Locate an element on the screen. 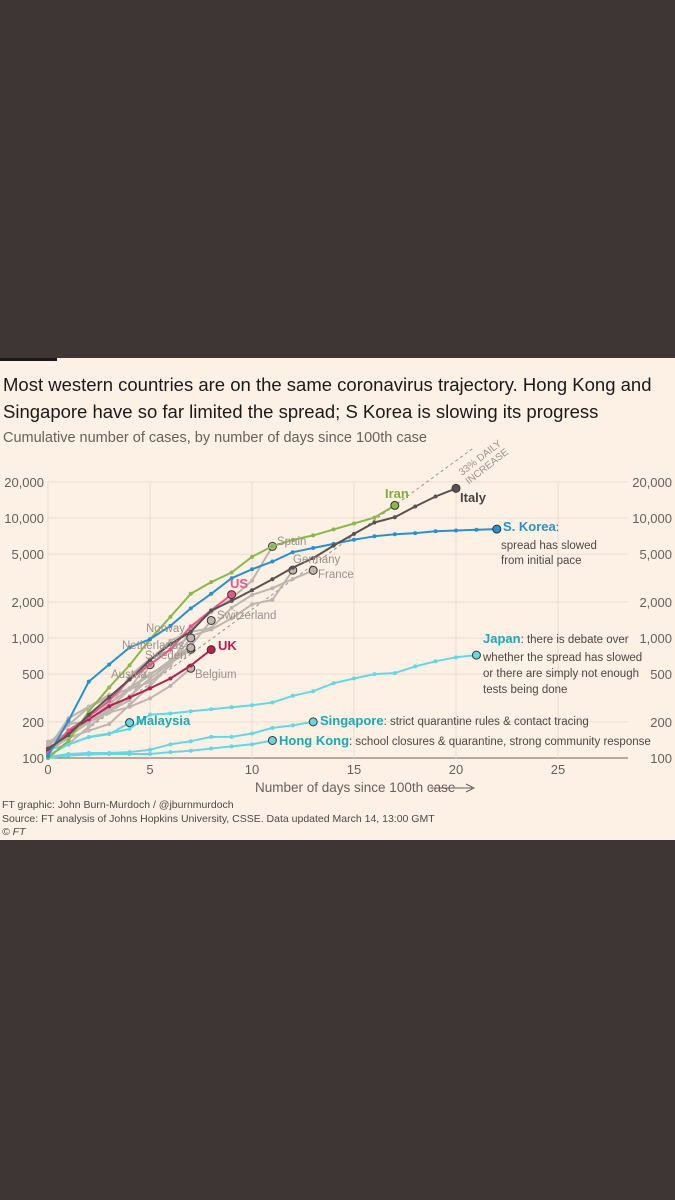 This screenshot has width=675, height=1200. y-tick-label-right: 100 is located at coordinates (661, 758).